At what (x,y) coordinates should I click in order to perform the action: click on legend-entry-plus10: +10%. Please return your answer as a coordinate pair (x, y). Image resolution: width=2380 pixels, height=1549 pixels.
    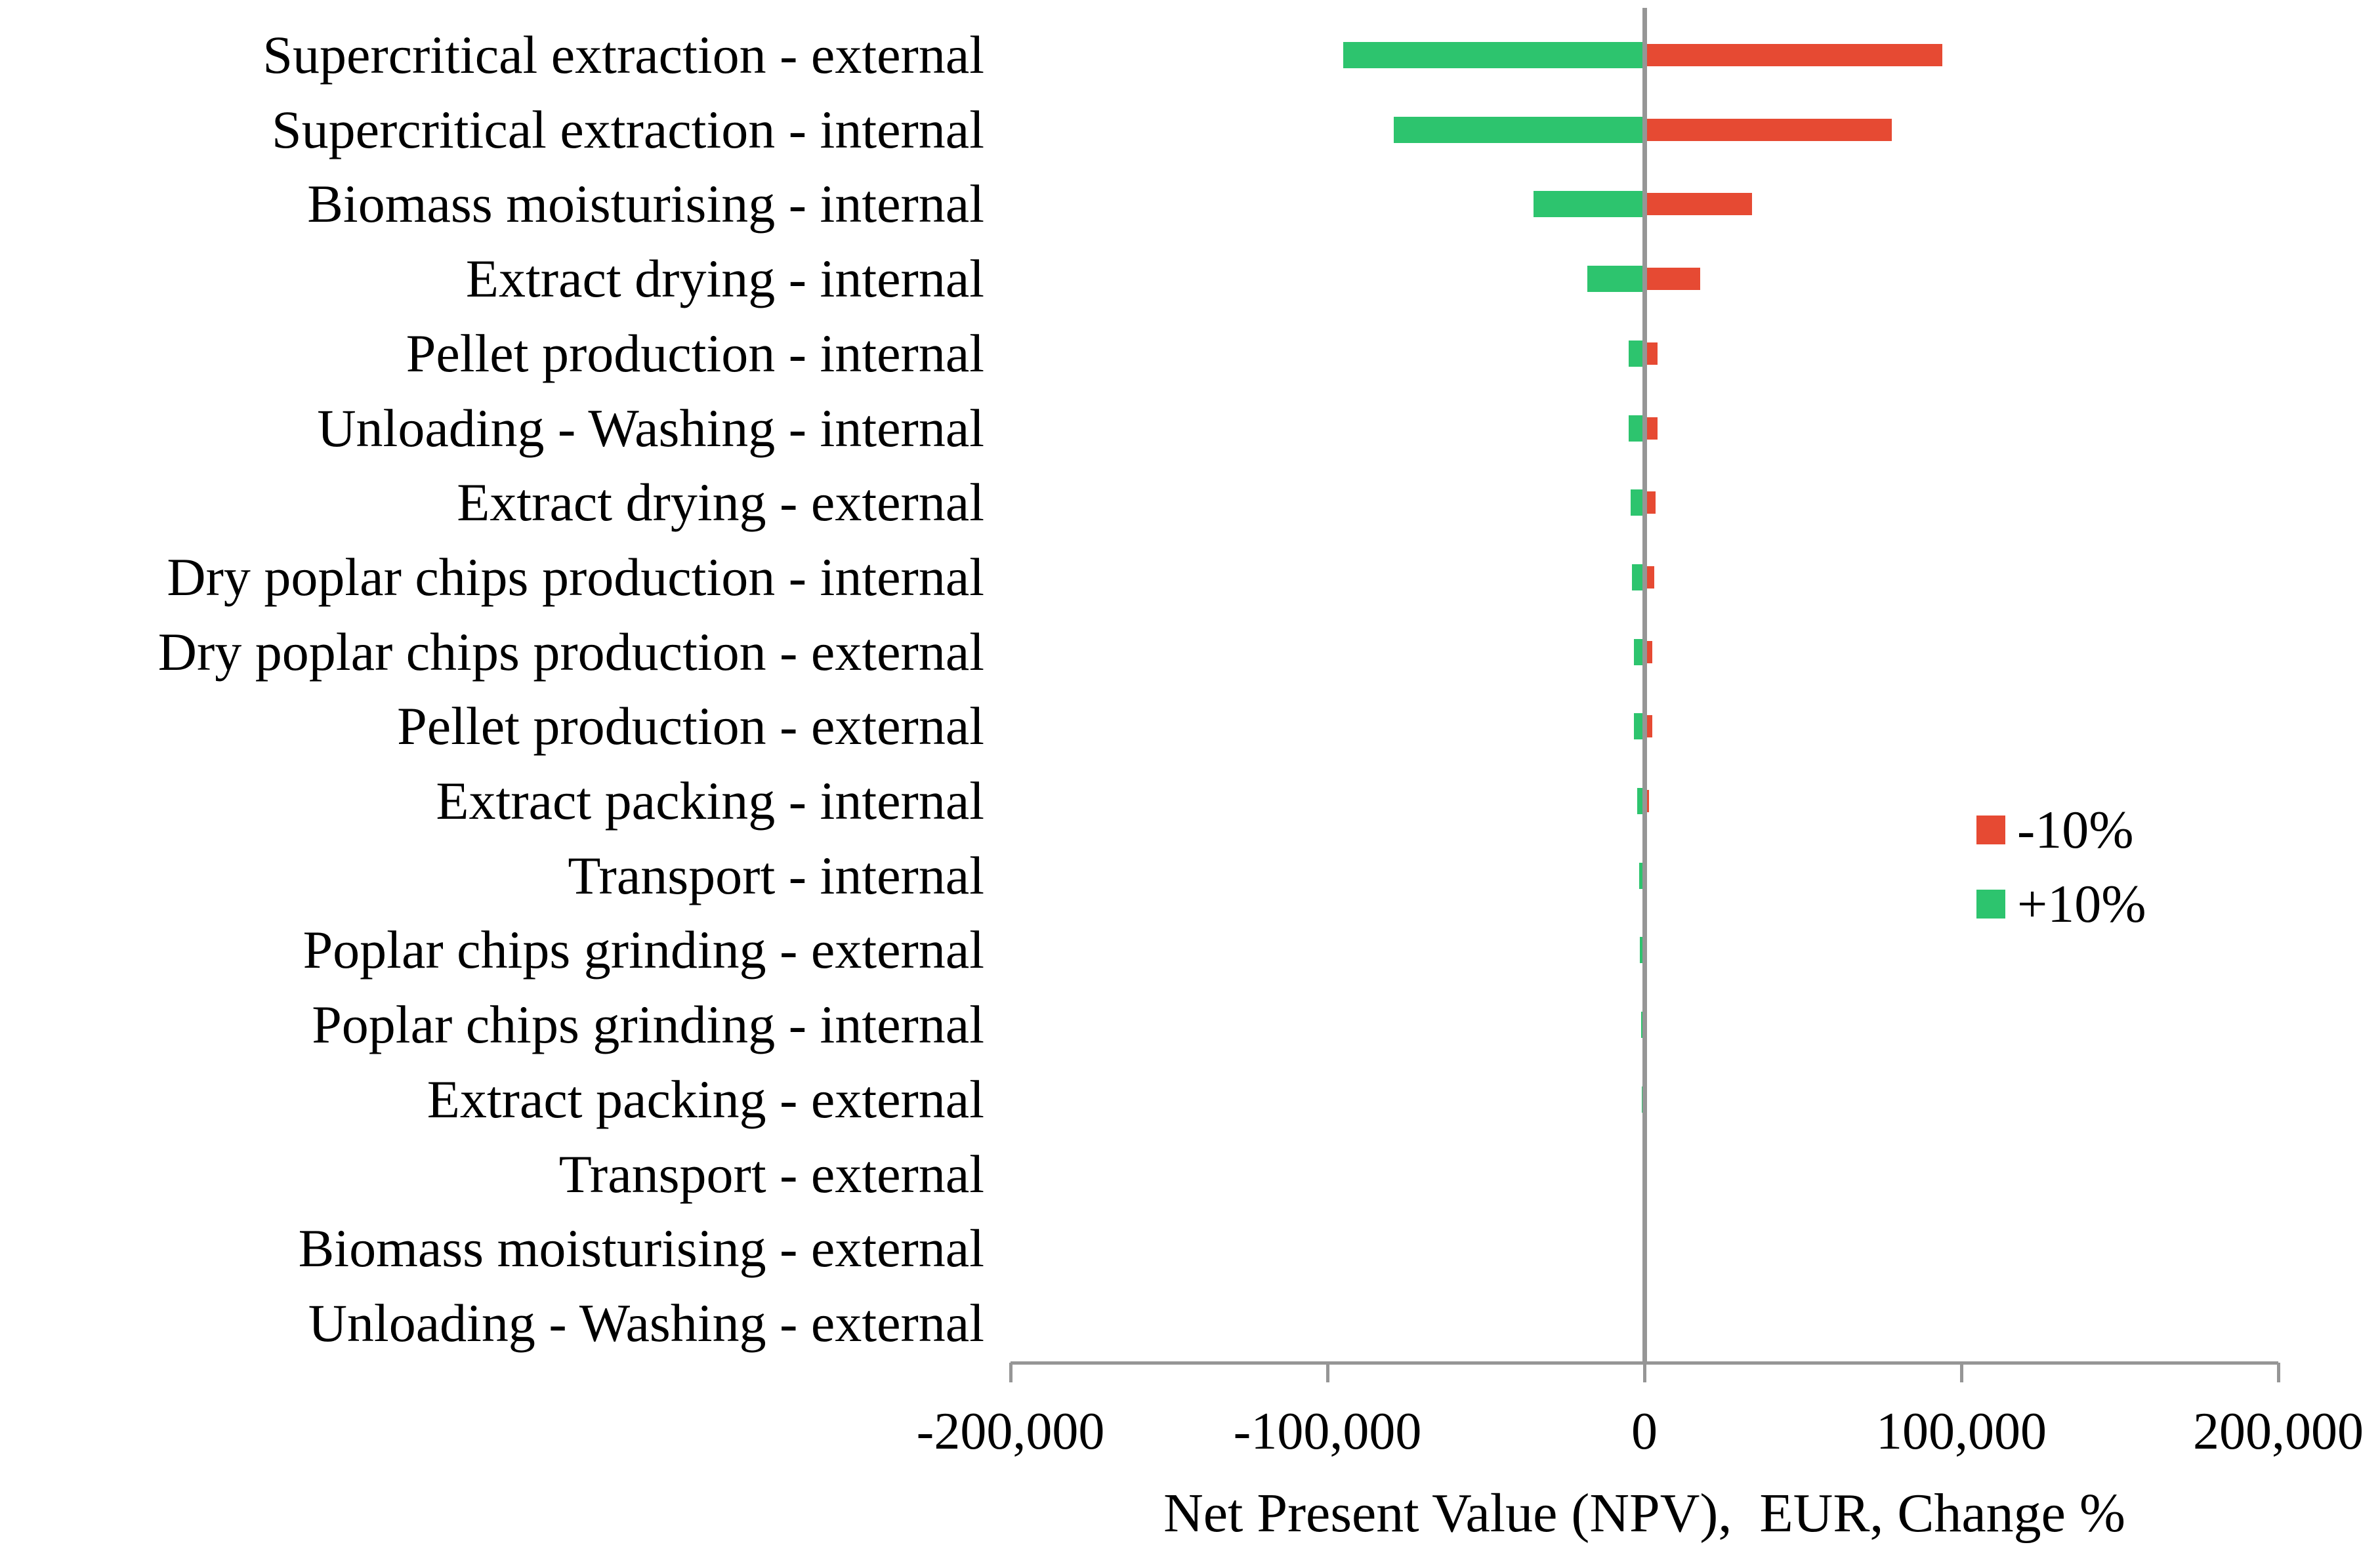
    Looking at the image, I should click on (2061, 904).